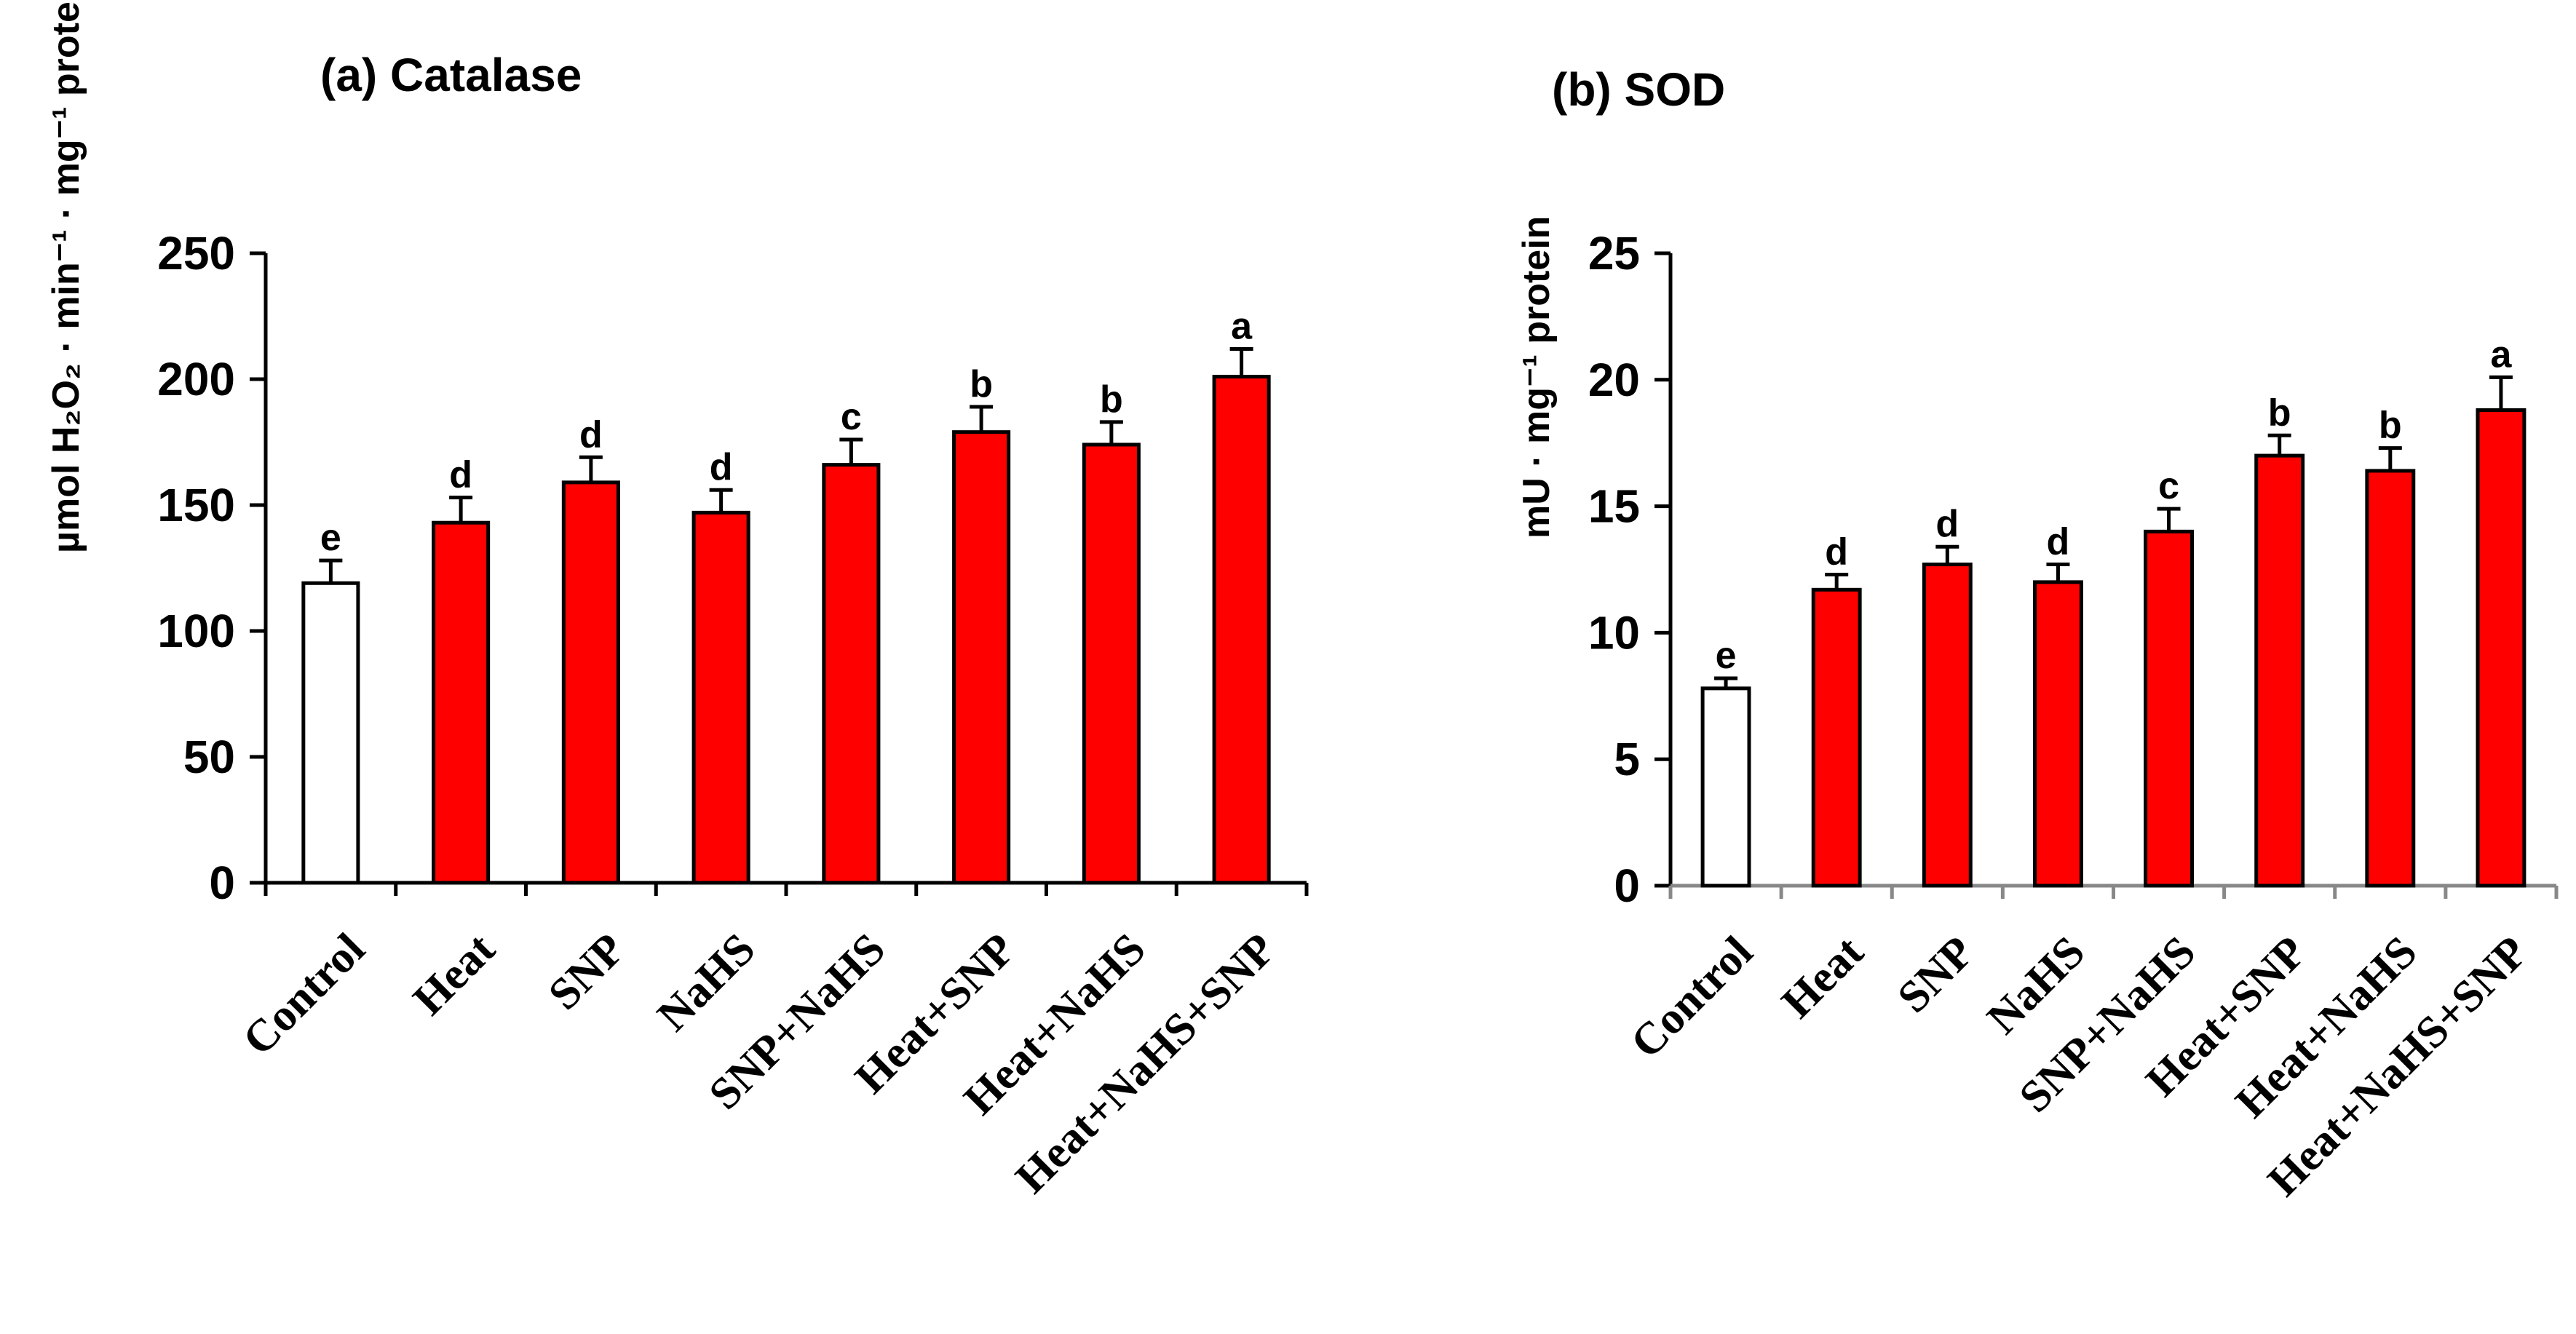 The width and height of the screenshot is (2576, 1334). What do you see at coordinates (196, 253) in the screenshot?
I see `y-tick-label: 250` at bounding box center [196, 253].